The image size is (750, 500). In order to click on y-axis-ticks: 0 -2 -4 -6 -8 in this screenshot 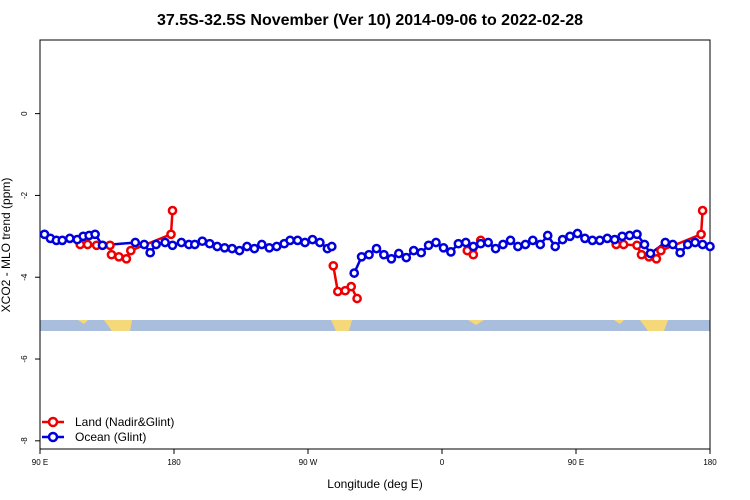, I will do `click(30, 278)`.